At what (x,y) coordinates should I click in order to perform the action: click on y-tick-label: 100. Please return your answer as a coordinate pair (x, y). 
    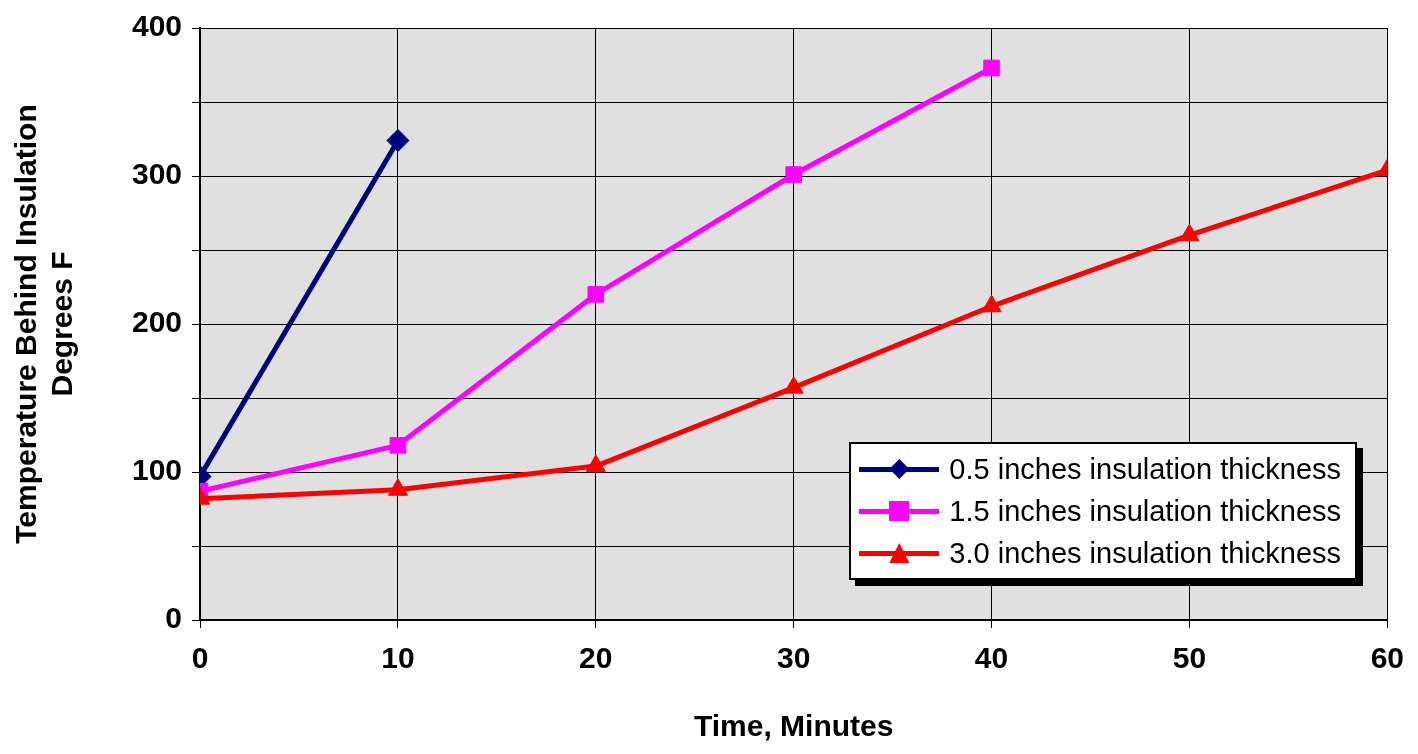
    Looking at the image, I should click on (157, 470).